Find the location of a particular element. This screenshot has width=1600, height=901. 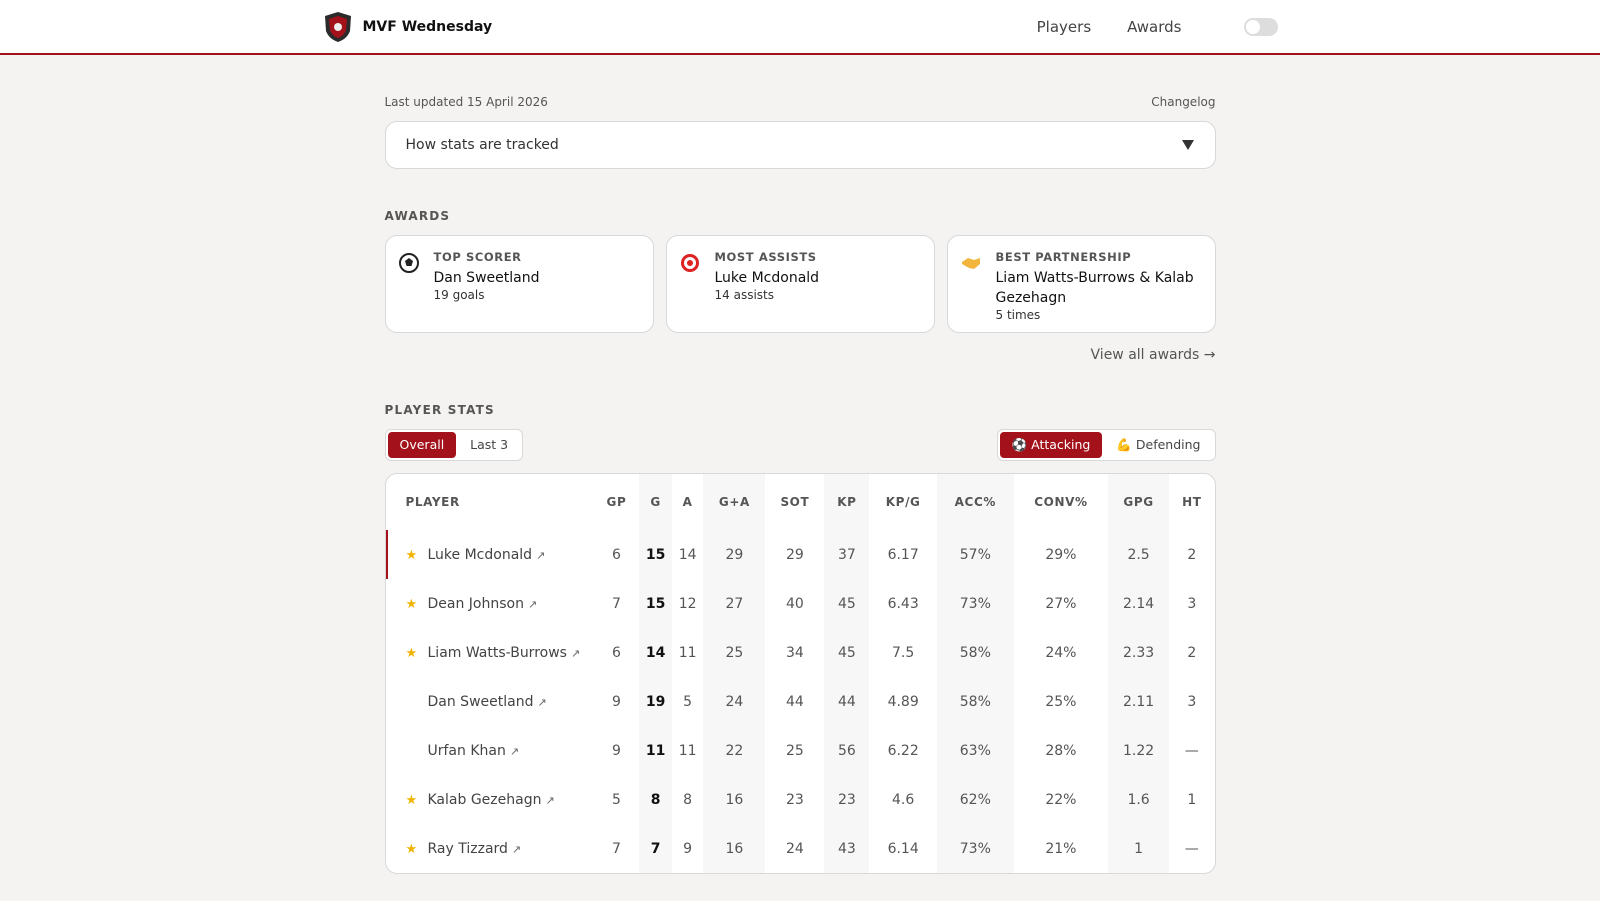

stat-cell: 2.11 is located at coordinates (1139, 701).